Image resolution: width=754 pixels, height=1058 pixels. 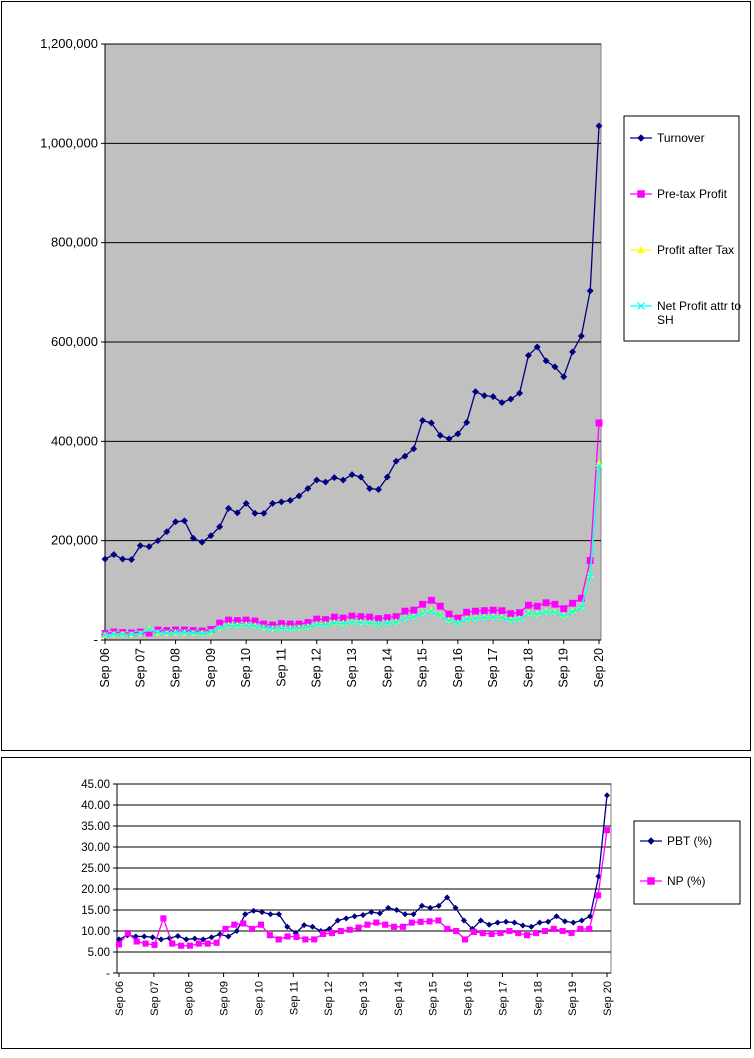 What do you see at coordinates (95, 911) in the screenshot?
I see `y-tick-label: 15.00` at bounding box center [95, 911].